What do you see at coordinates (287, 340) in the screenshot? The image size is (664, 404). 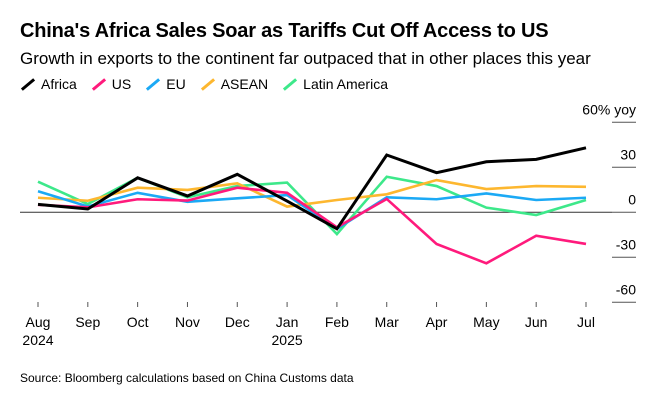 I see `x-tick-label: 2025` at bounding box center [287, 340].